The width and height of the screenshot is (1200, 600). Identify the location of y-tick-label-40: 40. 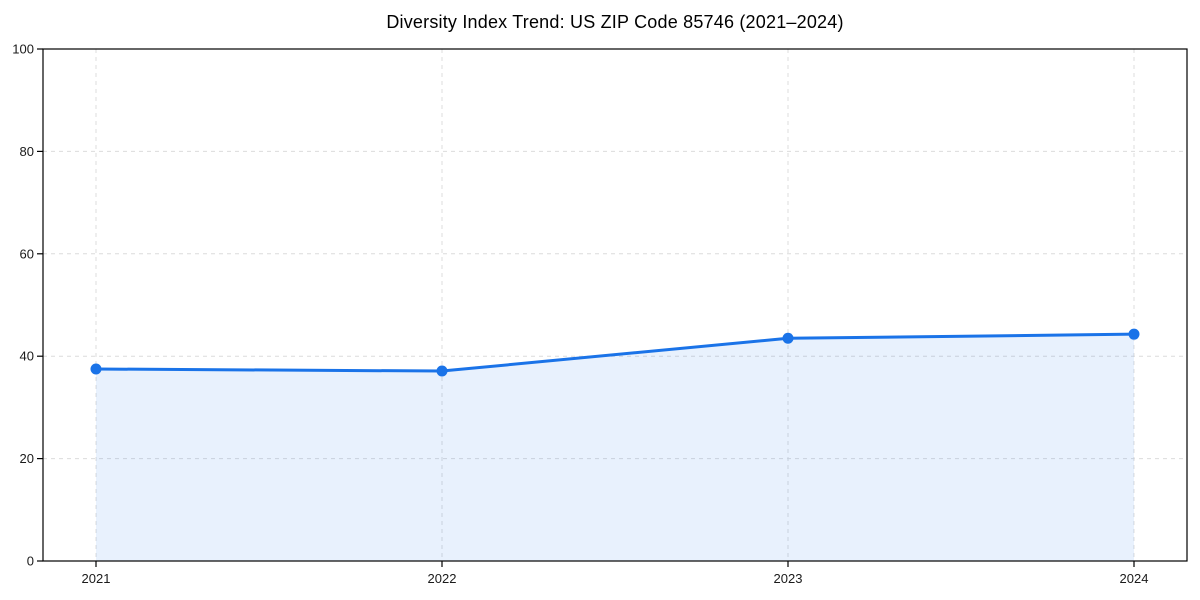
(27, 356).